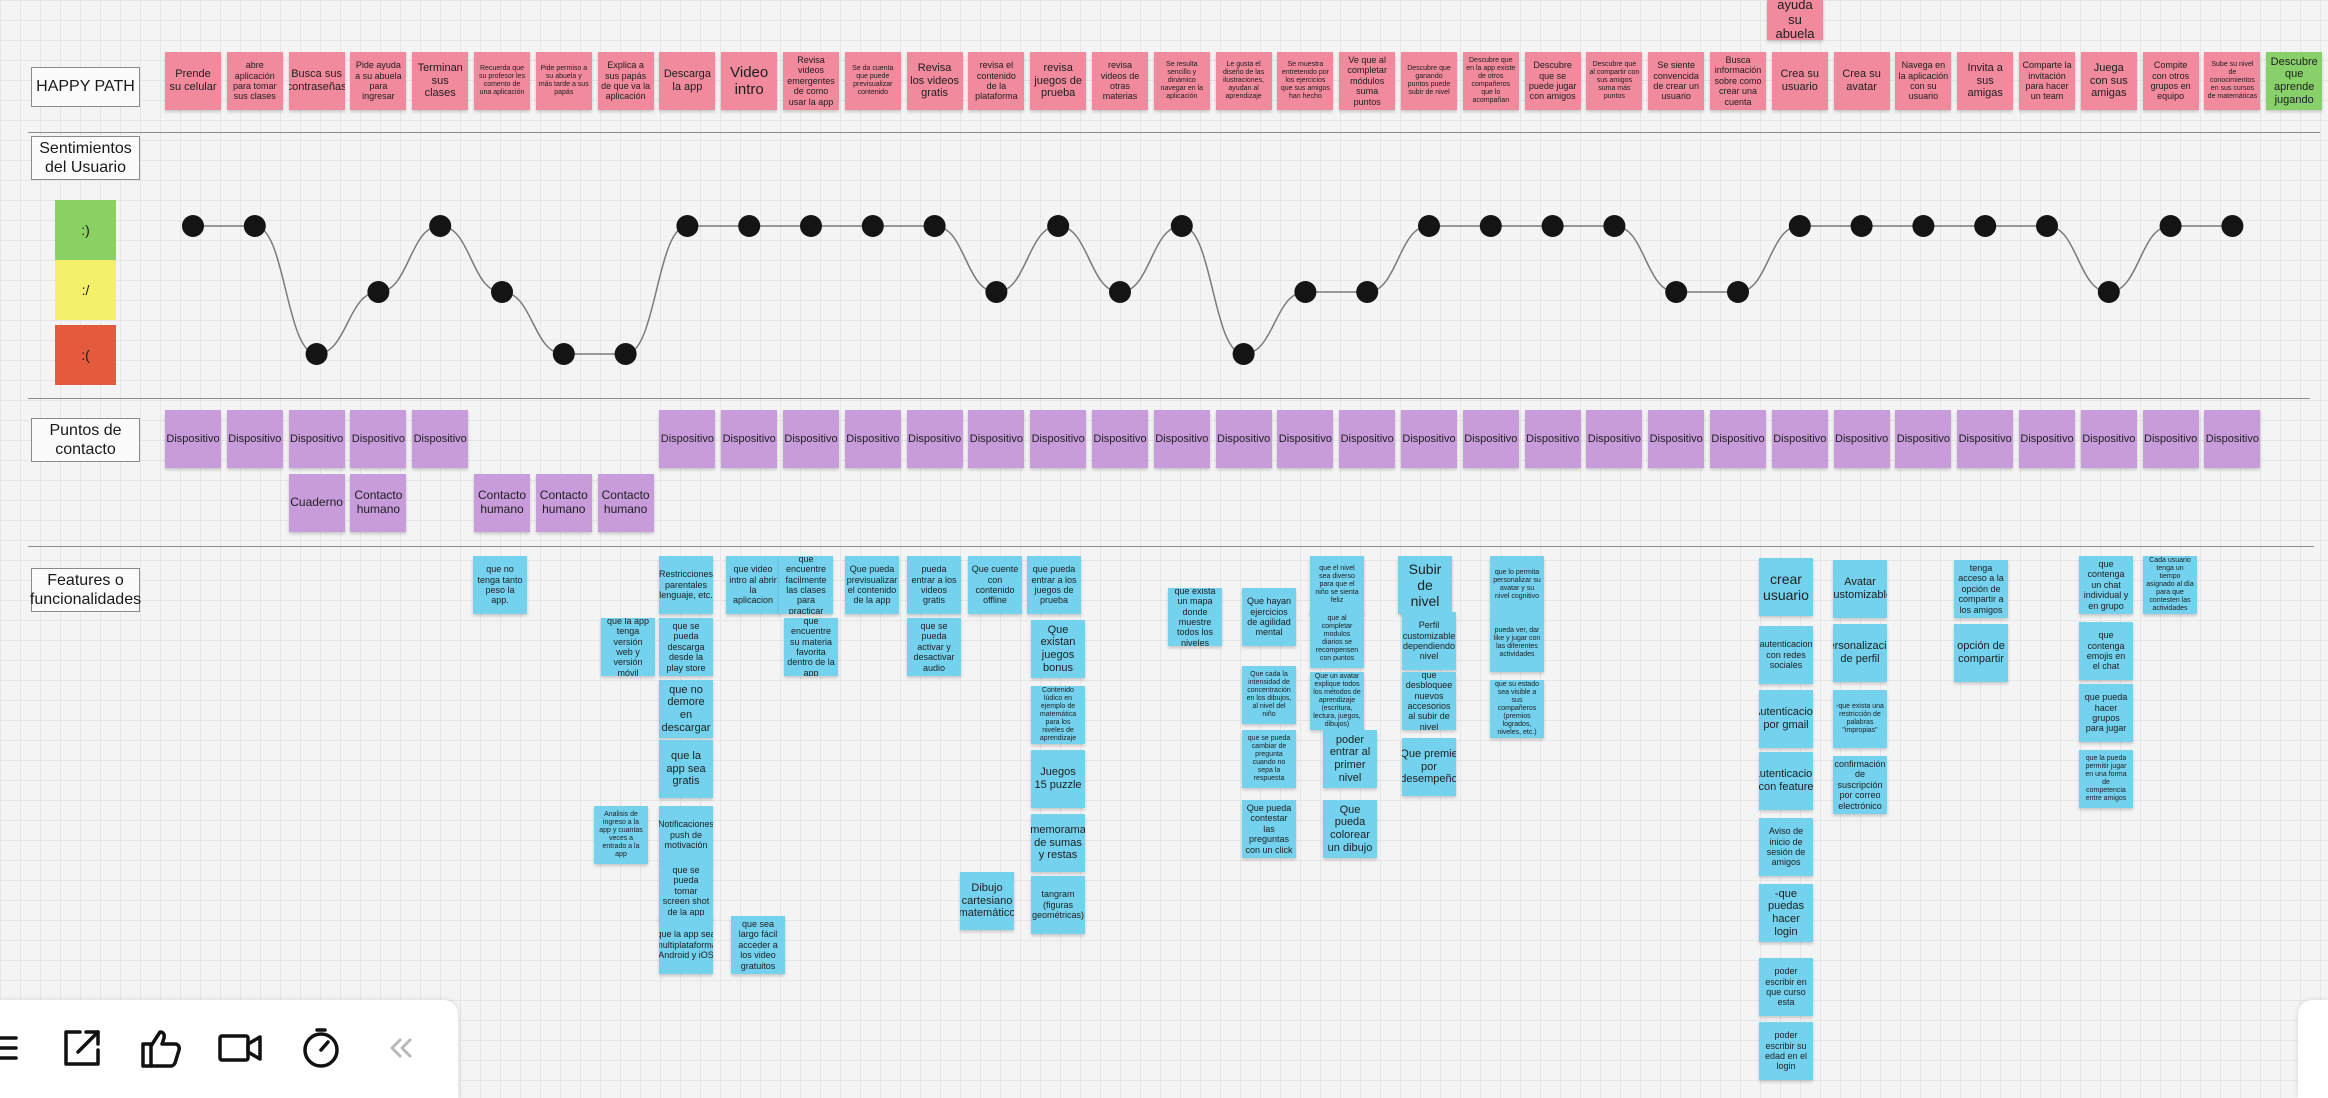 This screenshot has height=1098, width=2328. Describe the element at coordinates (1861, 81) in the screenshot. I see `happy-path-card: Crea su avatar` at that location.